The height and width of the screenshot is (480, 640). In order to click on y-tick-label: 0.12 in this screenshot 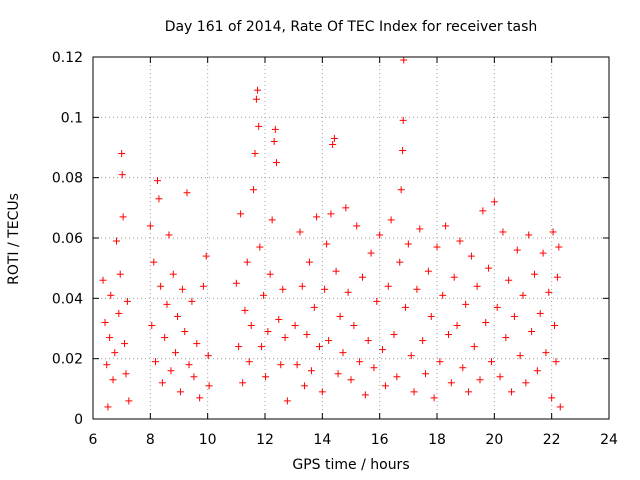, I will do `click(67, 58)`.